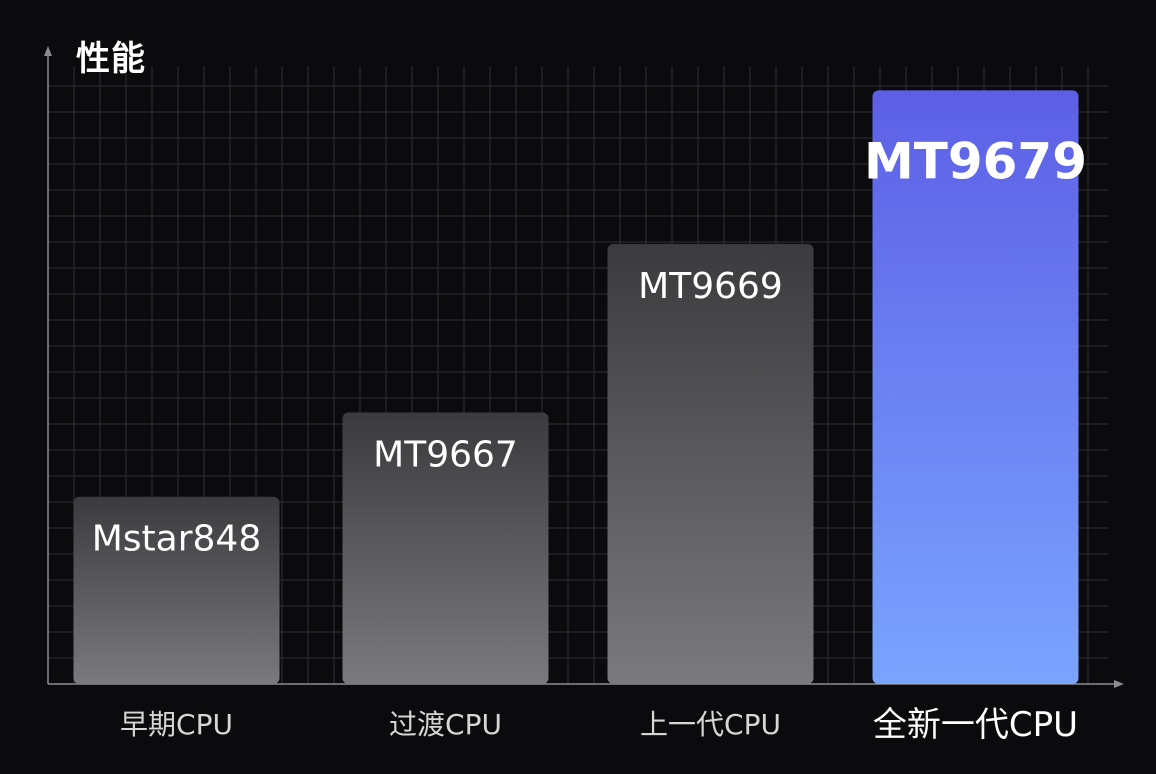 The image size is (1156, 774). What do you see at coordinates (177, 539) in the screenshot?
I see `bar-value-label: Mstar848` at bounding box center [177, 539].